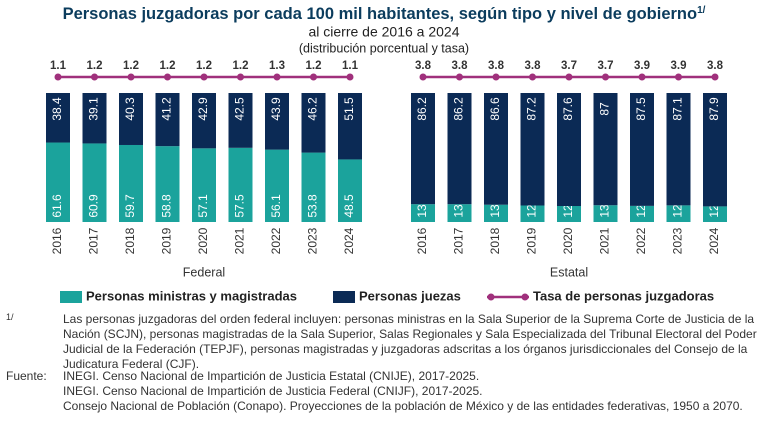 This screenshot has height=424, width=768. Describe the element at coordinates (130, 109) in the screenshot. I see `bar-value-label: 40.3` at that location.